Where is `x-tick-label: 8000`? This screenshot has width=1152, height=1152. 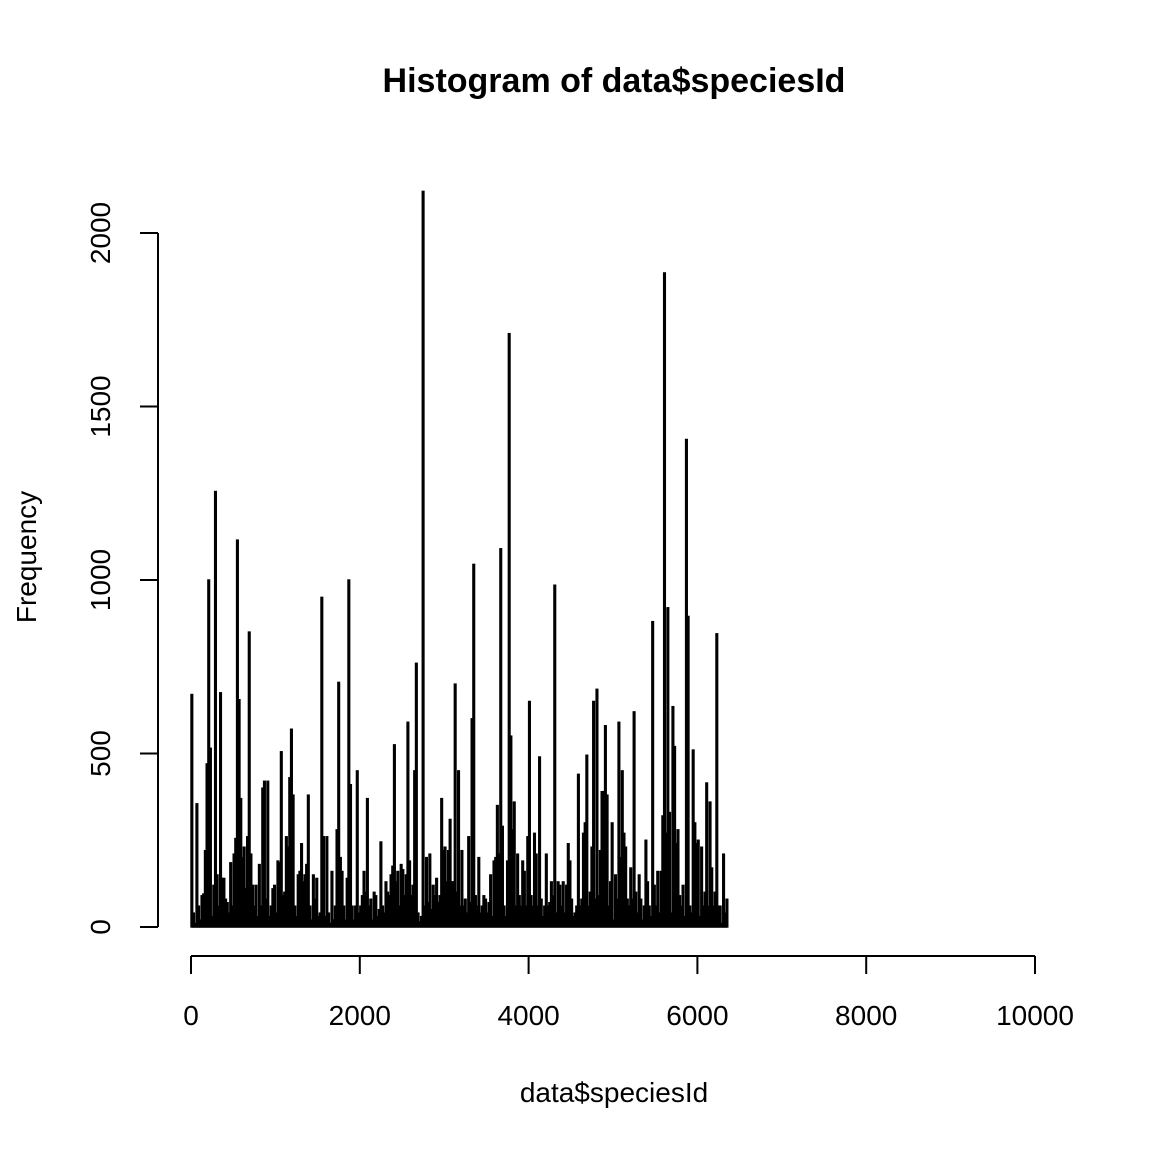 x-tick-label: 8000 is located at coordinates (866, 1015).